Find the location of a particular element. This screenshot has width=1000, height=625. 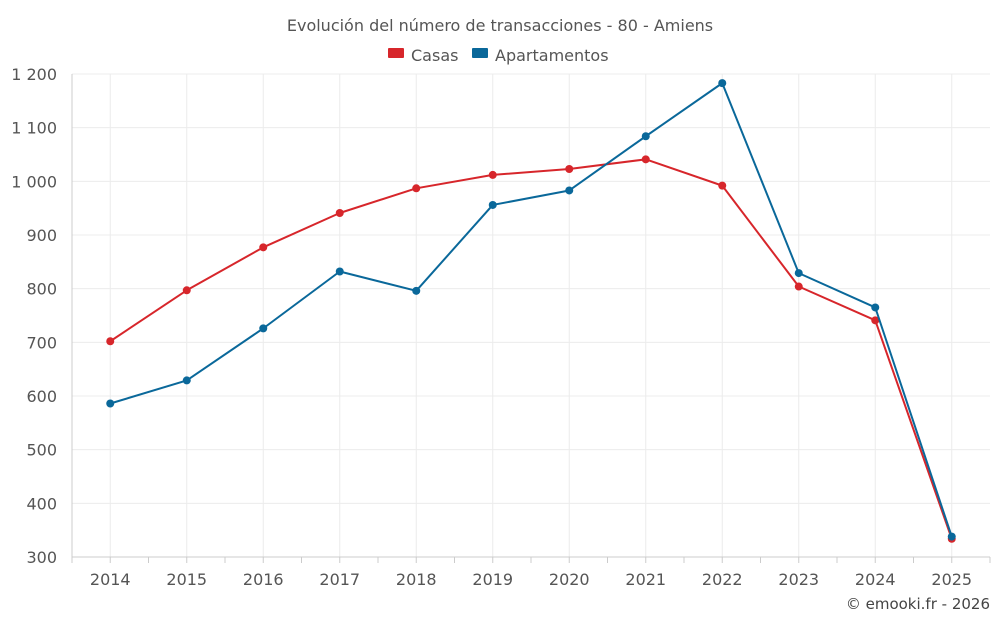

x-tick-label: 2016 is located at coordinates (263, 579).